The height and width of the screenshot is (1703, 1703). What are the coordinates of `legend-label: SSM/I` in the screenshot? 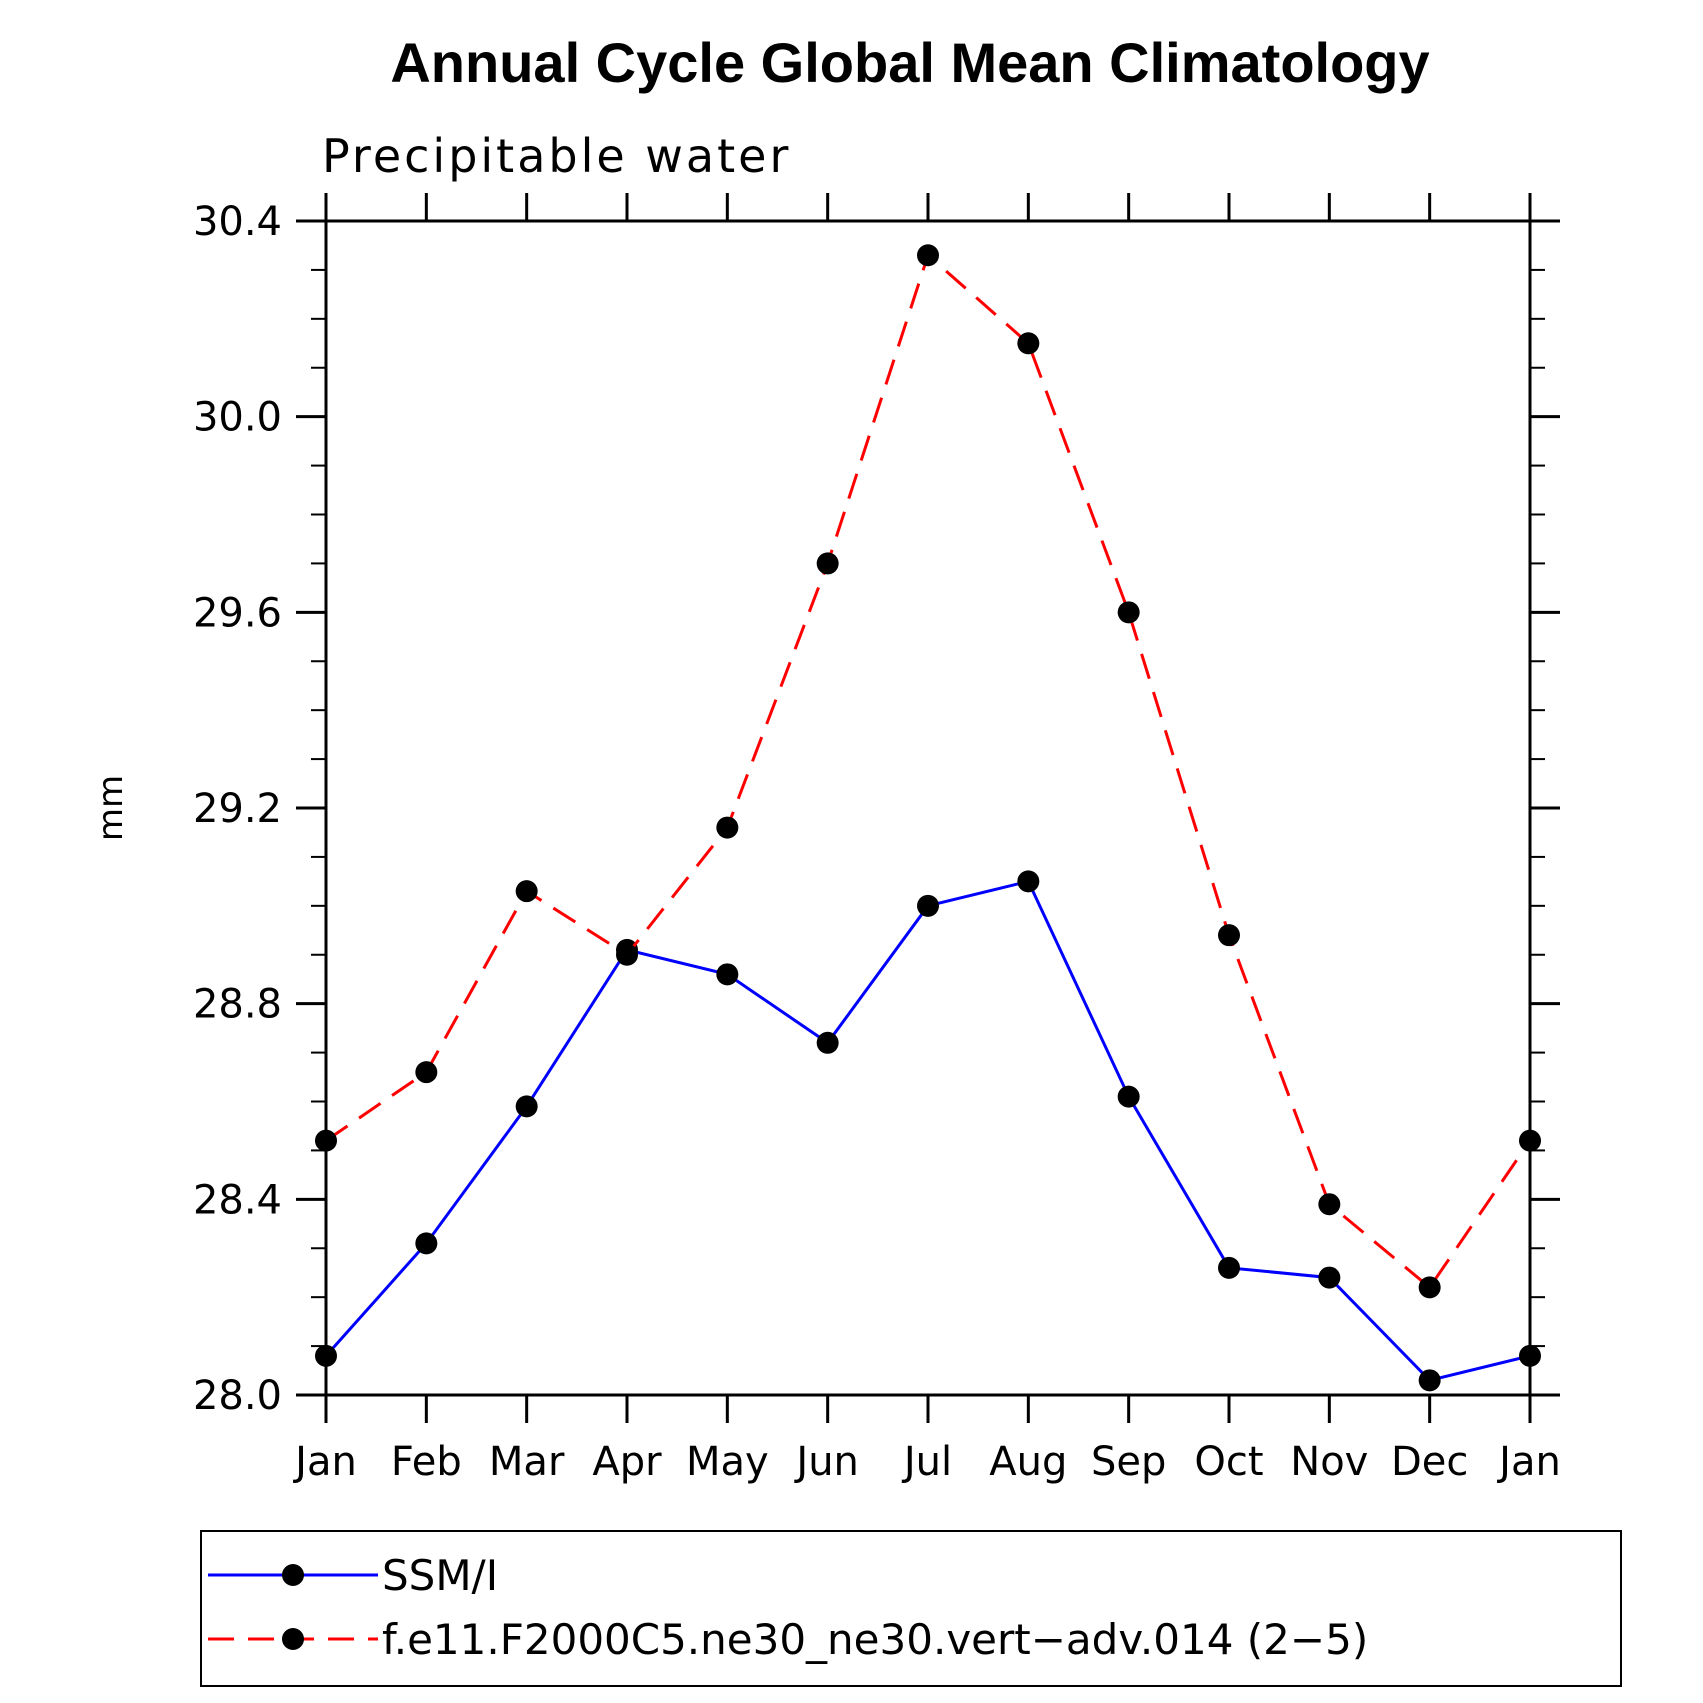 It's located at (440, 1575).